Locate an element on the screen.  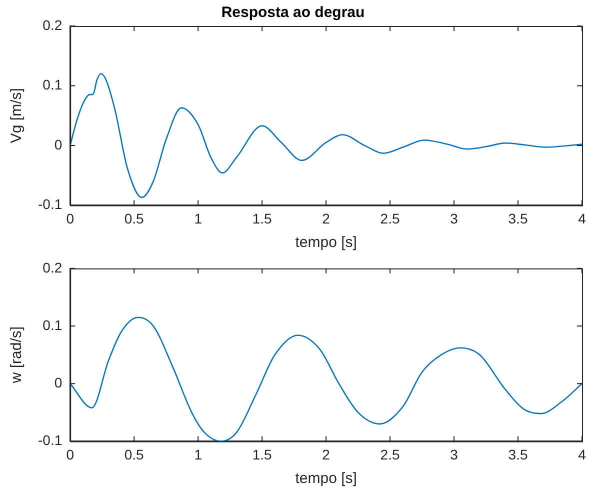
y-axis-title: Vg [m/s] is located at coordinates (17, 116).